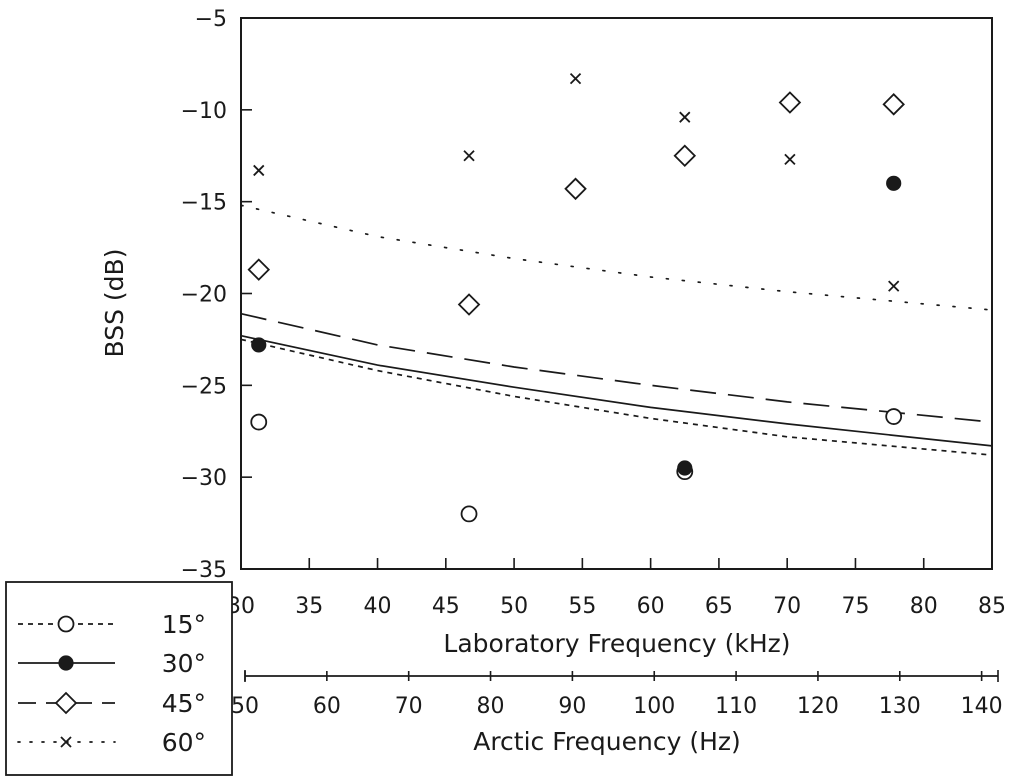 The width and height of the screenshot is (1023, 782). Describe the element at coordinates (204, 478) in the screenshot. I see `y-tick-label: −30` at that location.